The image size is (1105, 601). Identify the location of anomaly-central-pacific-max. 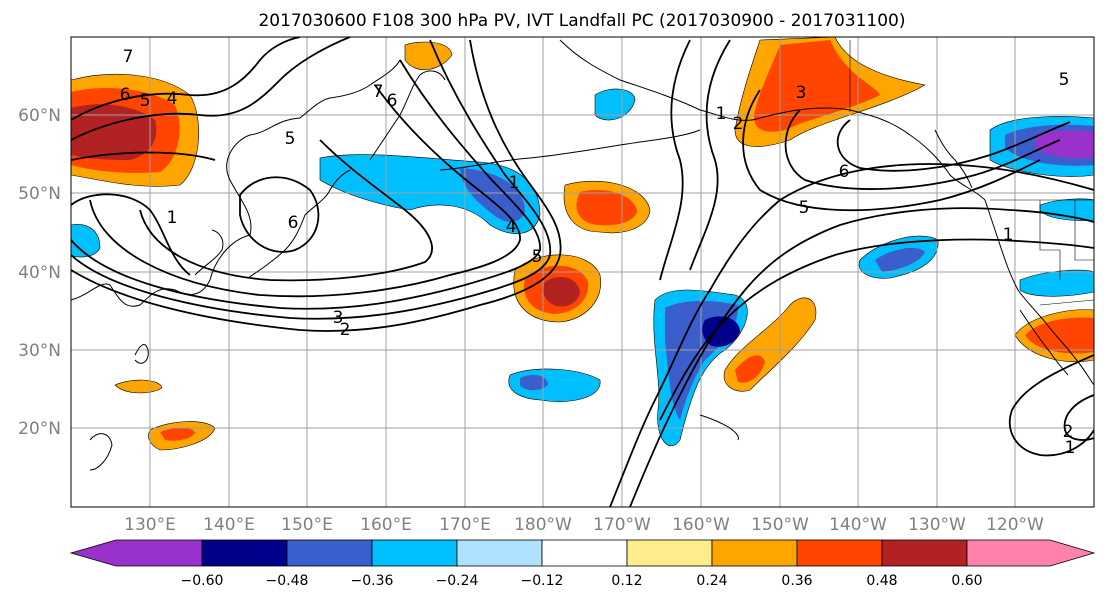
(721, 331).